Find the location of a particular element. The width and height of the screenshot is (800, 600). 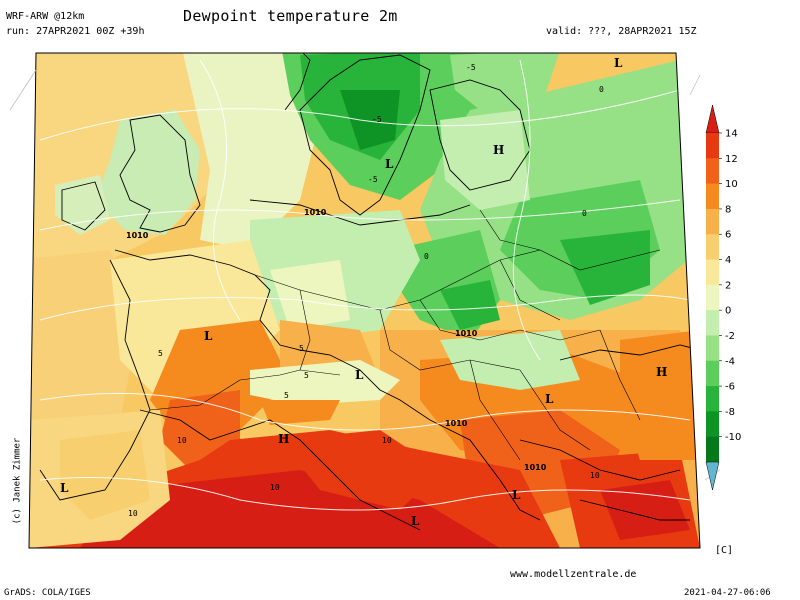

timestamp-label: 2021-04-27-06:06 is located at coordinates (727, 593).